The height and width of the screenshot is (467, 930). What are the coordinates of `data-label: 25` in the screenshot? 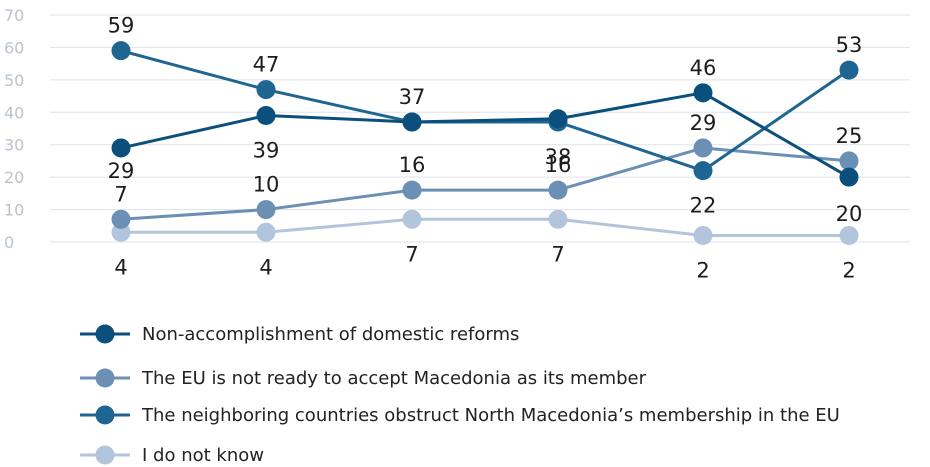 It's located at (849, 136).